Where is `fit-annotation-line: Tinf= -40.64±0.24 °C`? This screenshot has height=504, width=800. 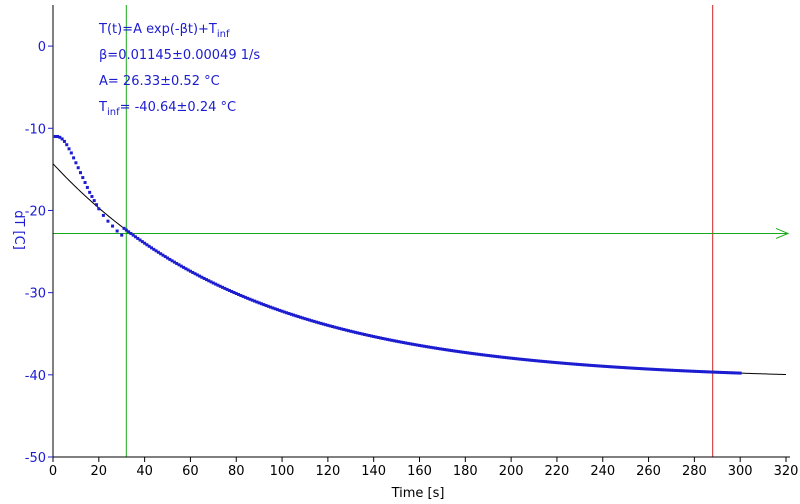
fit-annotation-line: Tinf= -40.64±0.24 °C is located at coordinates (167, 109).